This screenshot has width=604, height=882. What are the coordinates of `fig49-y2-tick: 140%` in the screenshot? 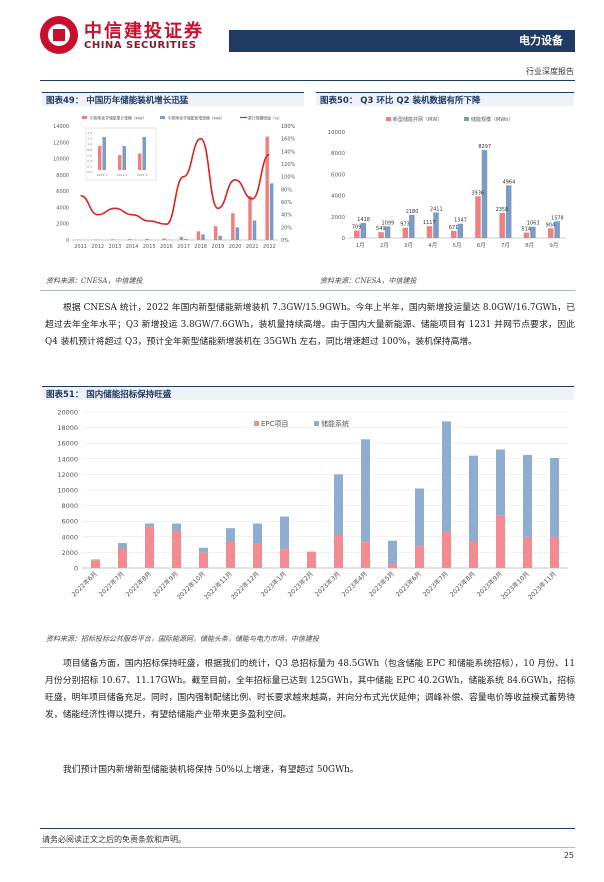 It's located at (288, 152).